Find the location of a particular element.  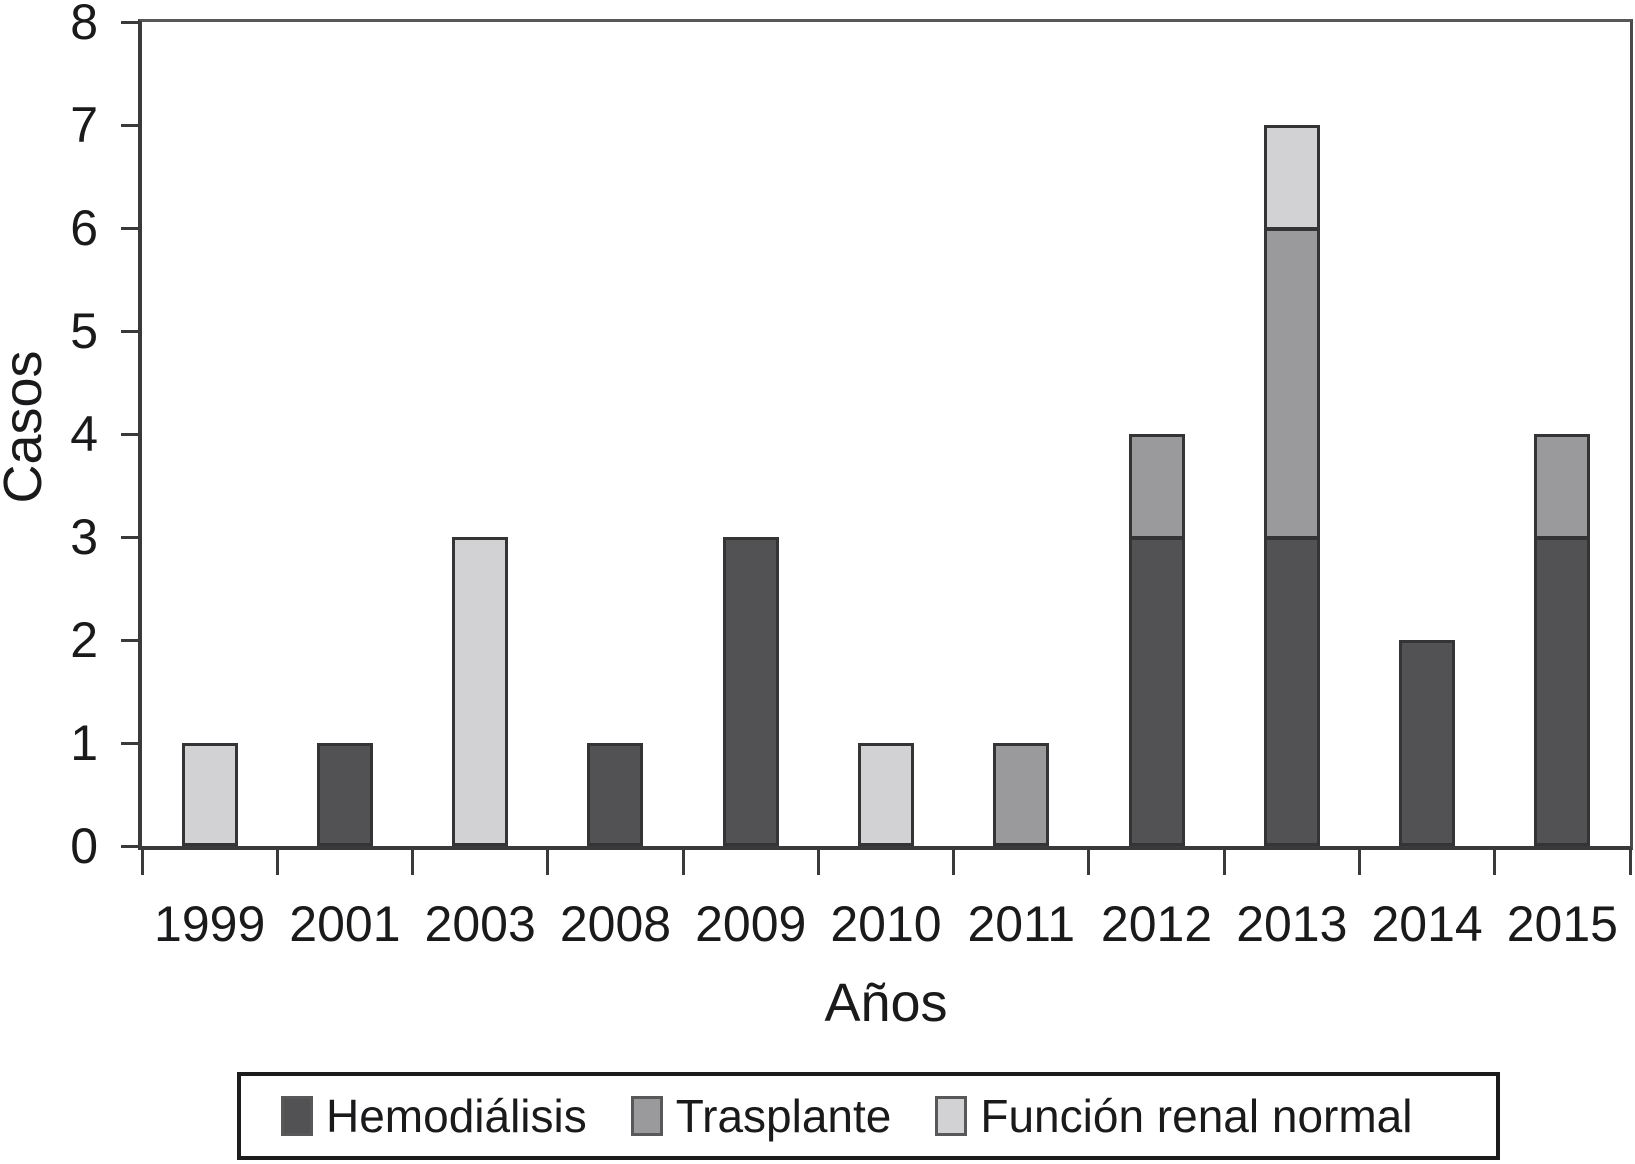

y-tick-label: 7 is located at coordinates (84, 125).